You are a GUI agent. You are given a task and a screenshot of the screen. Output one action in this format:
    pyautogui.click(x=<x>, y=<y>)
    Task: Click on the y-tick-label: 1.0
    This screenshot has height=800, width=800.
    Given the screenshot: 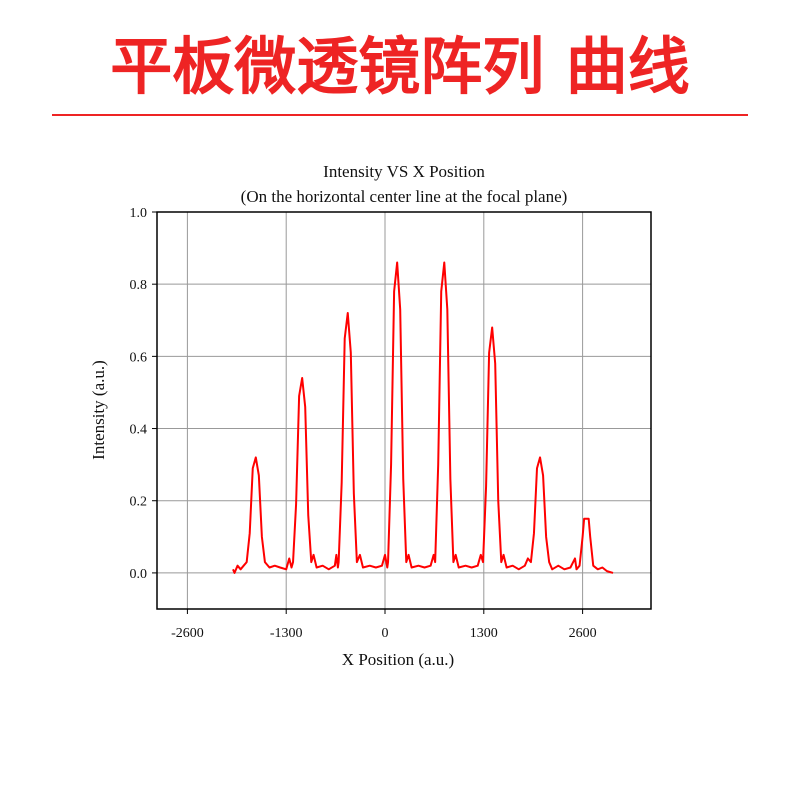 What is the action you would take?
    pyautogui.click(x=139, y=213)
    